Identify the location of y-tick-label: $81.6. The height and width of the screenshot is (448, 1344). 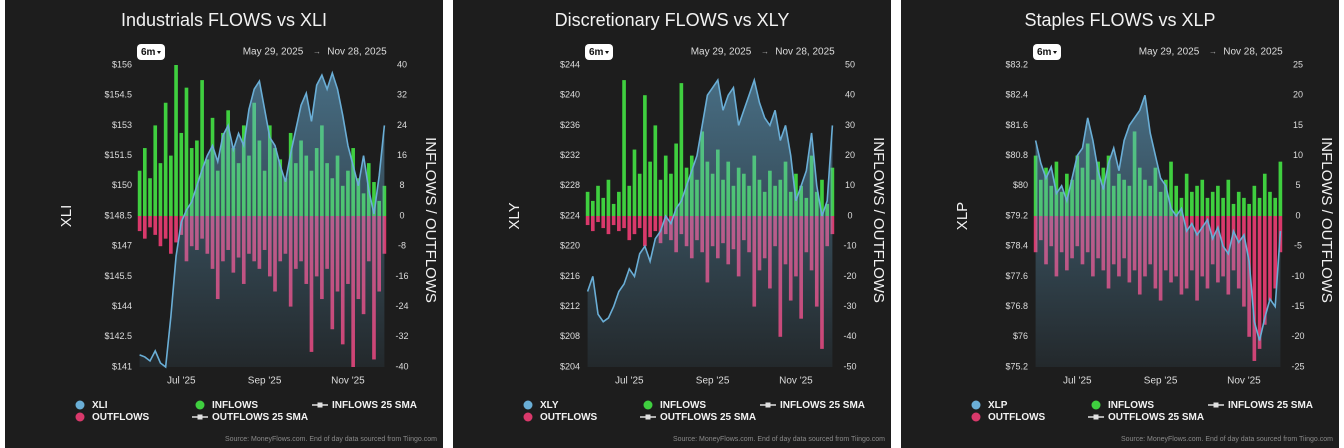
(1016, 125).